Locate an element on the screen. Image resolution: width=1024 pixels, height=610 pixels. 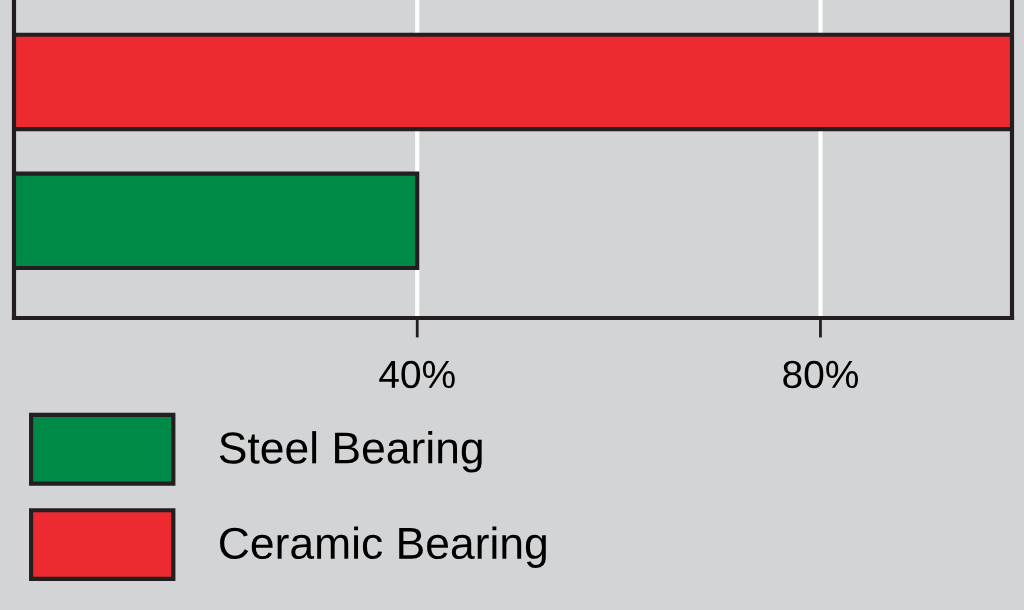
legend-label: Steel Bearing is located at coordinates (350, 452).